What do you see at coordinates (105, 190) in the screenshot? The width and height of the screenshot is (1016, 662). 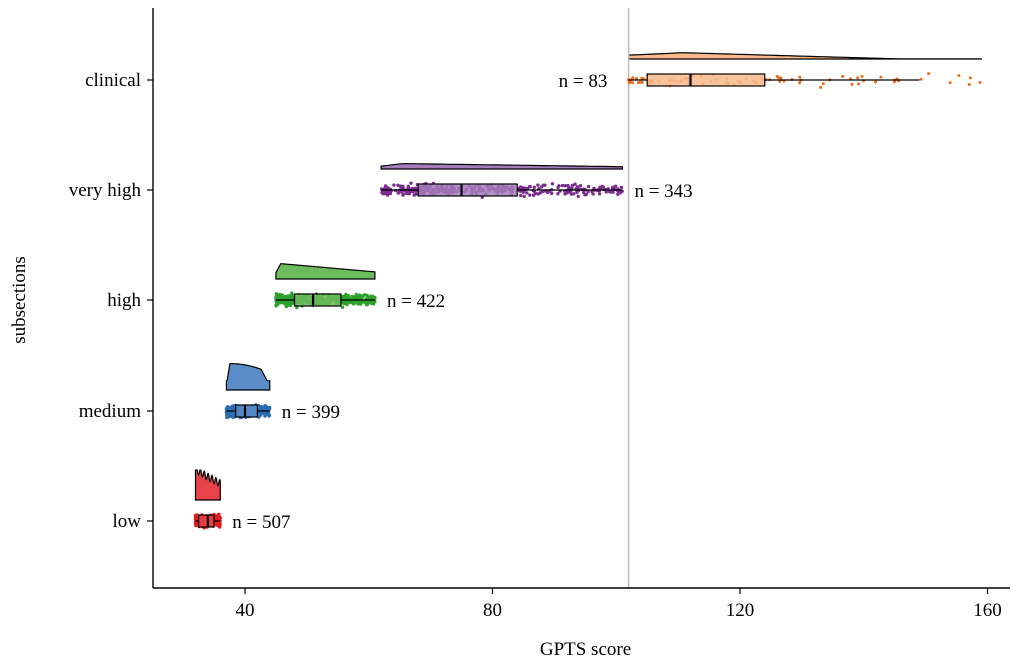 I see `y-tick-label-very-high: very high` at bounding box center [105, 190].